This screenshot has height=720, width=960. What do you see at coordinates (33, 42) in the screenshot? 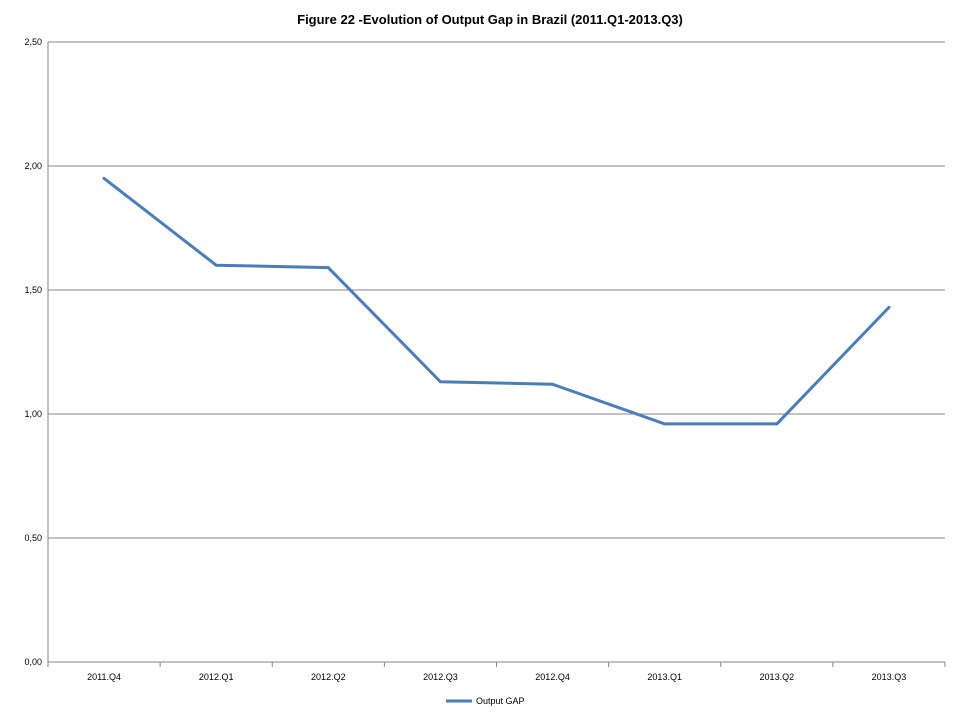
I see `y-tick-label-5: 2,50` at bounding box center [33, 42].